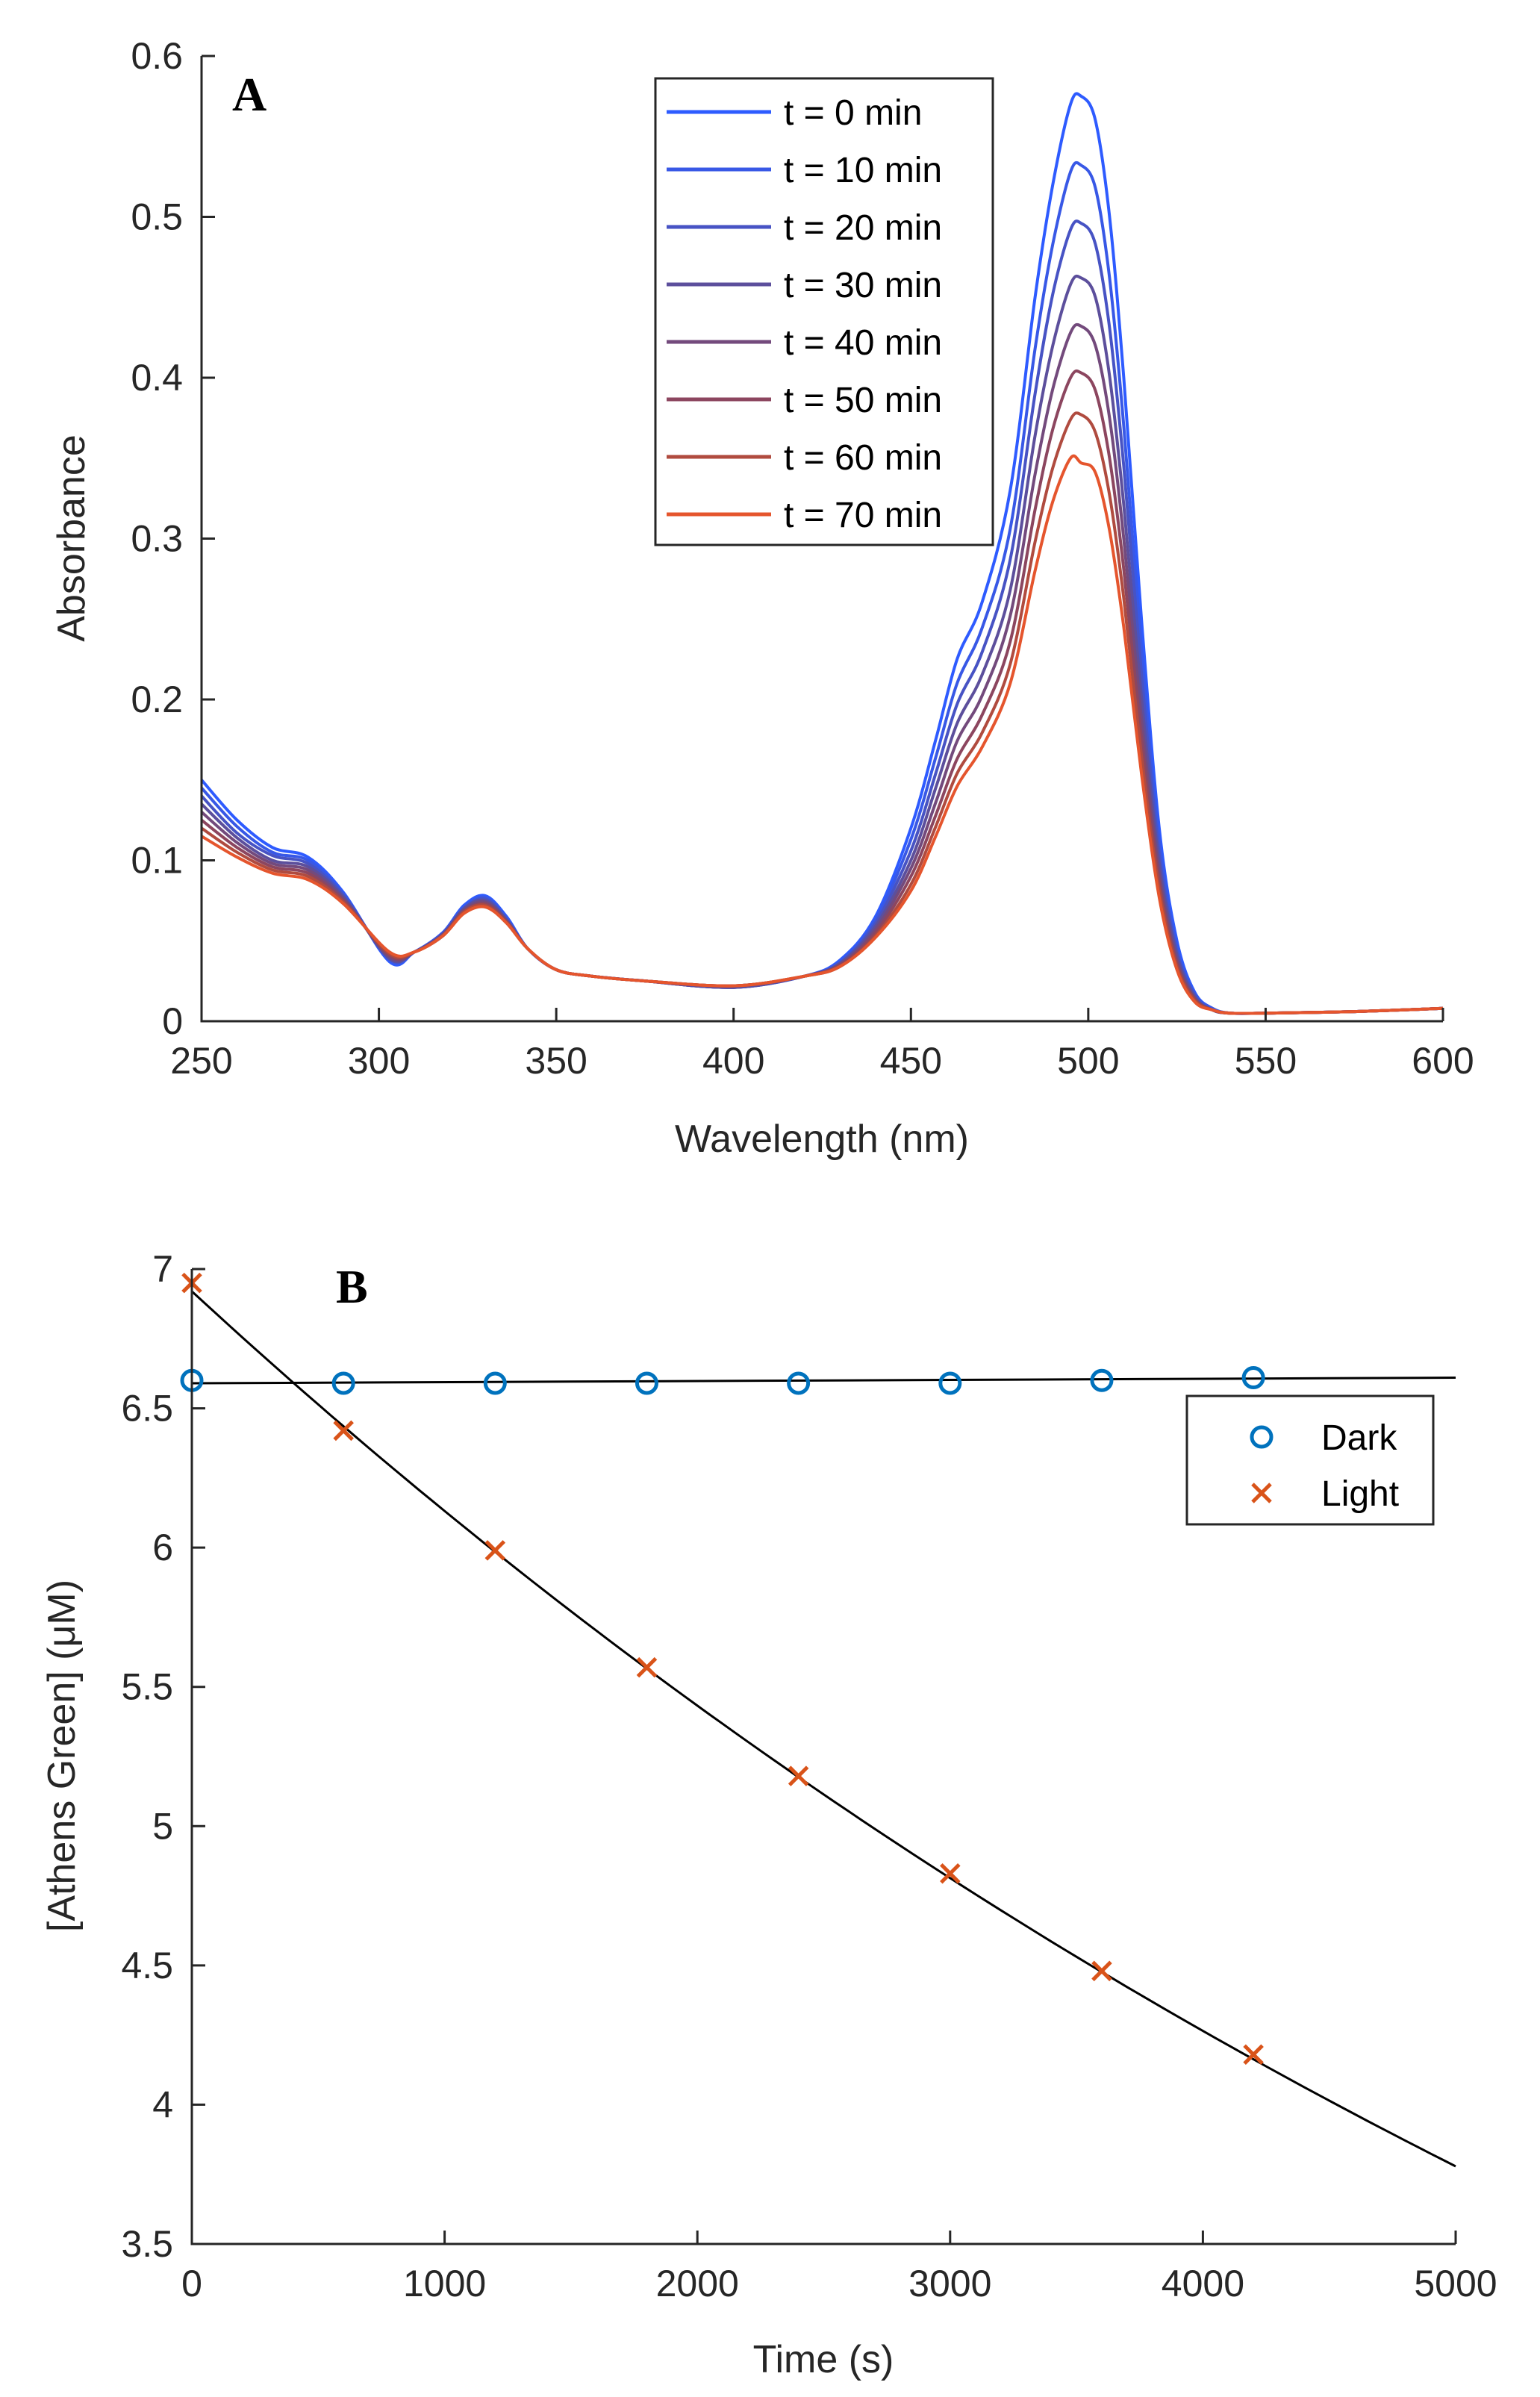 The width and height of the screenshot is (1540, 2397). Describe the element at coordinates (157, 217) in the screenshot. I see `panel-a-y-tick-label: 0.5` at that location.